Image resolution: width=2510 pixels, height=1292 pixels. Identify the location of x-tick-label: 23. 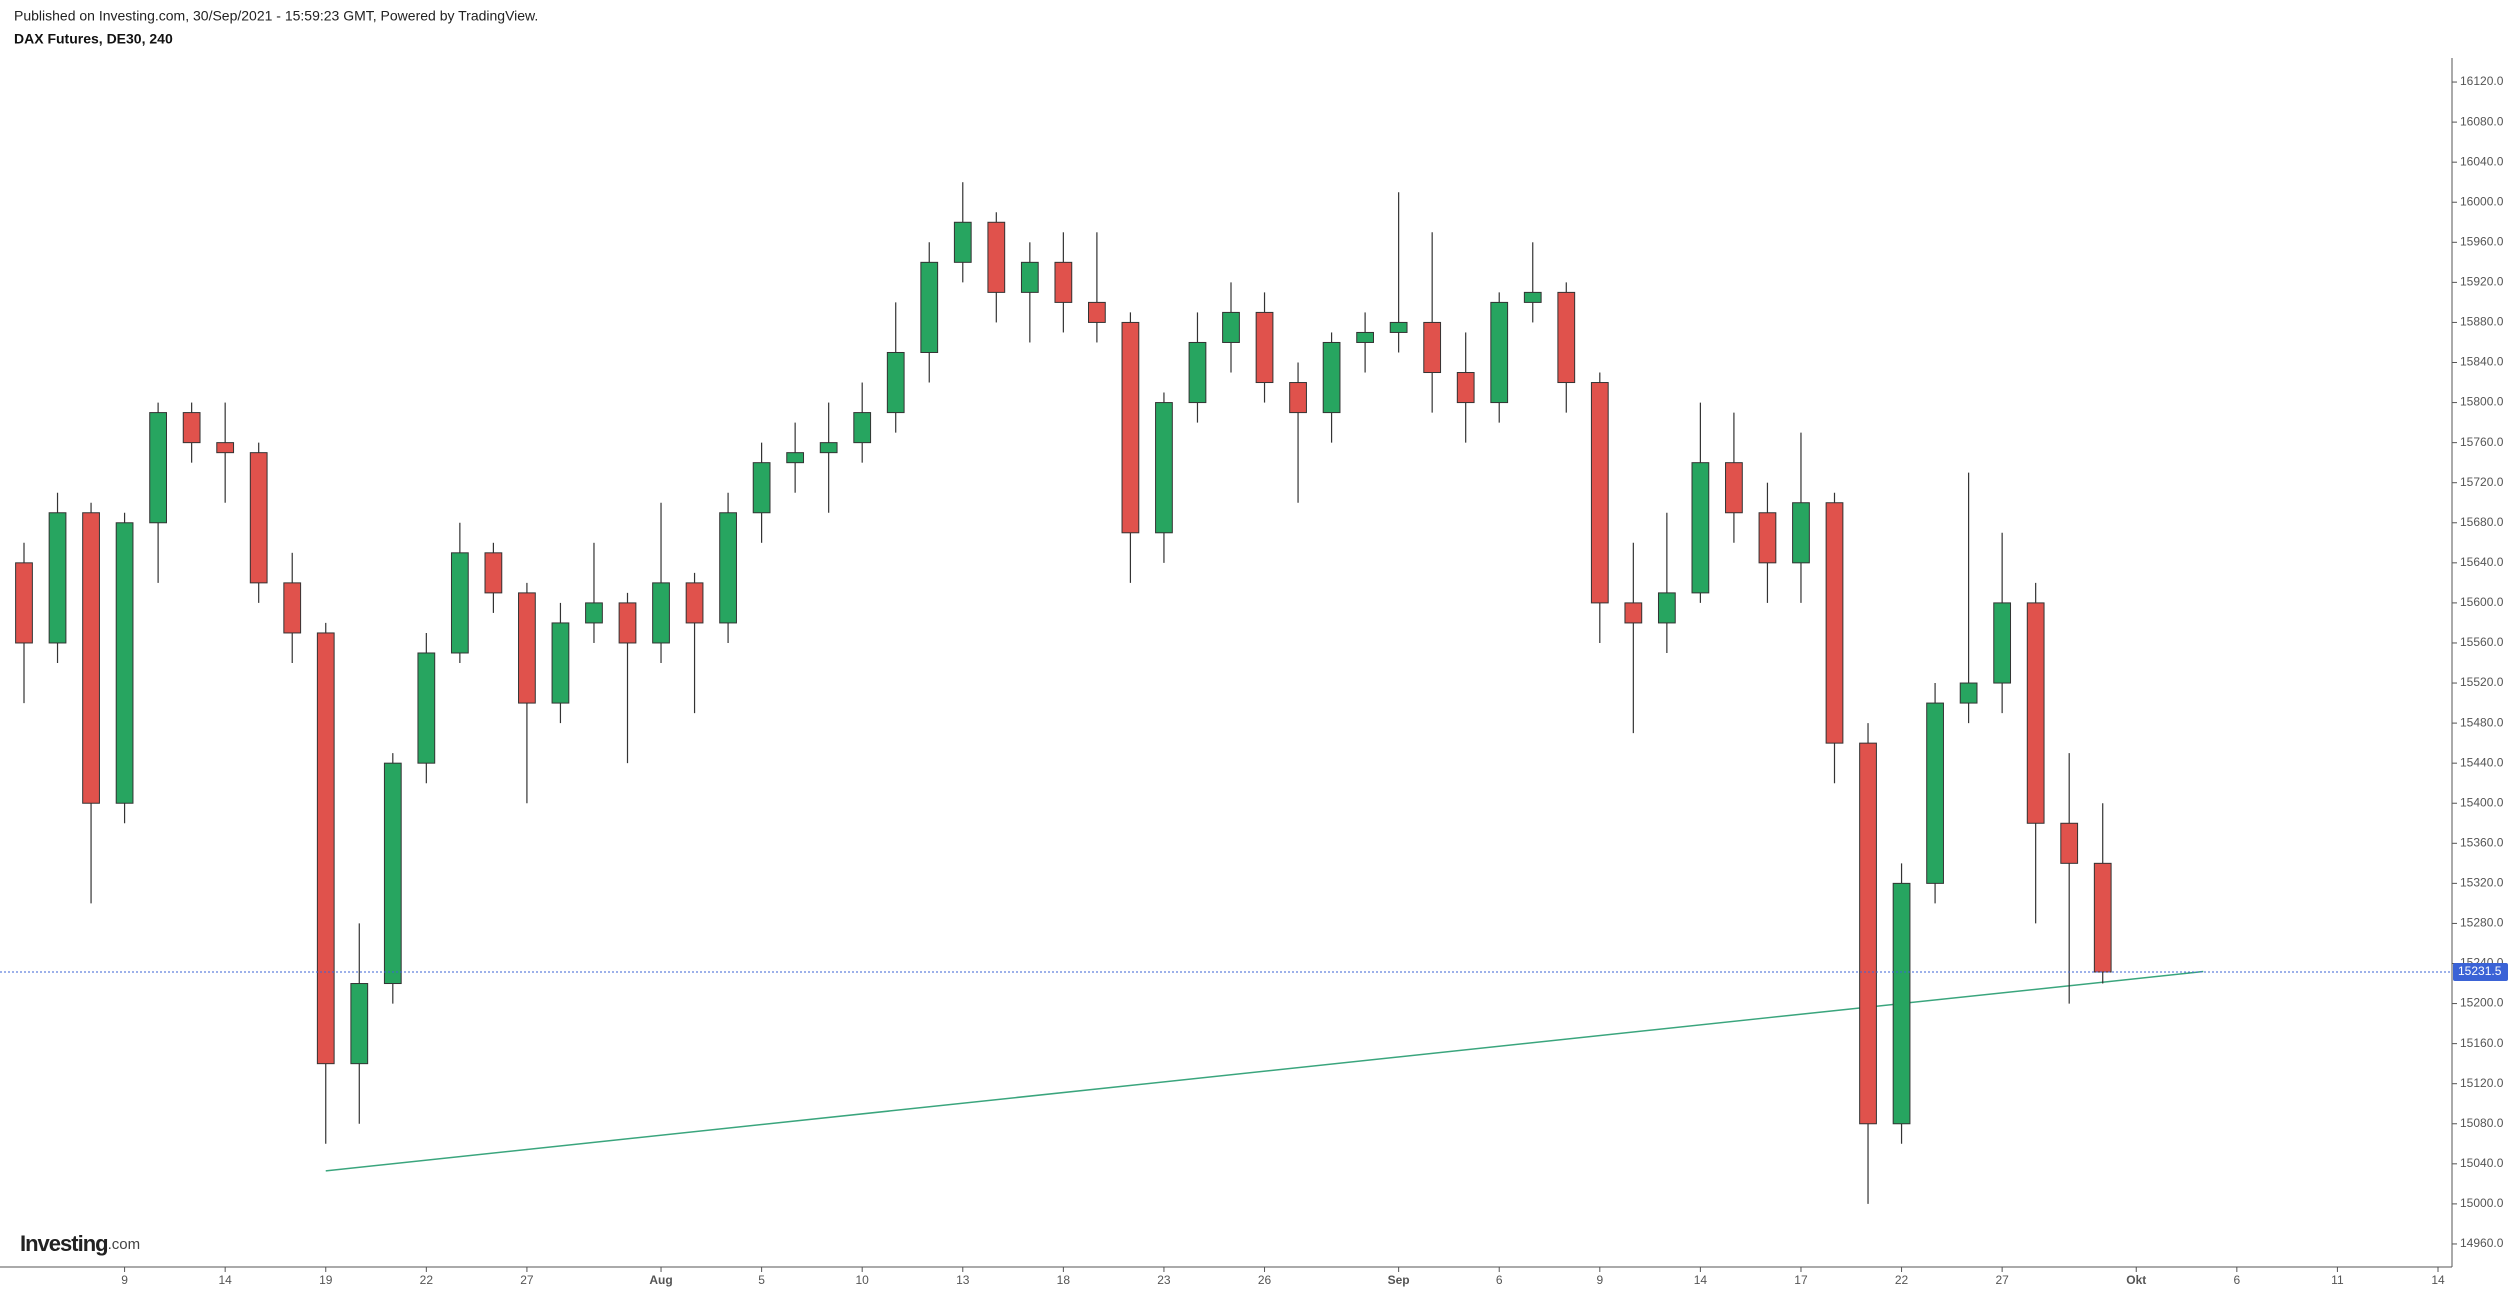
(1164, 1280).